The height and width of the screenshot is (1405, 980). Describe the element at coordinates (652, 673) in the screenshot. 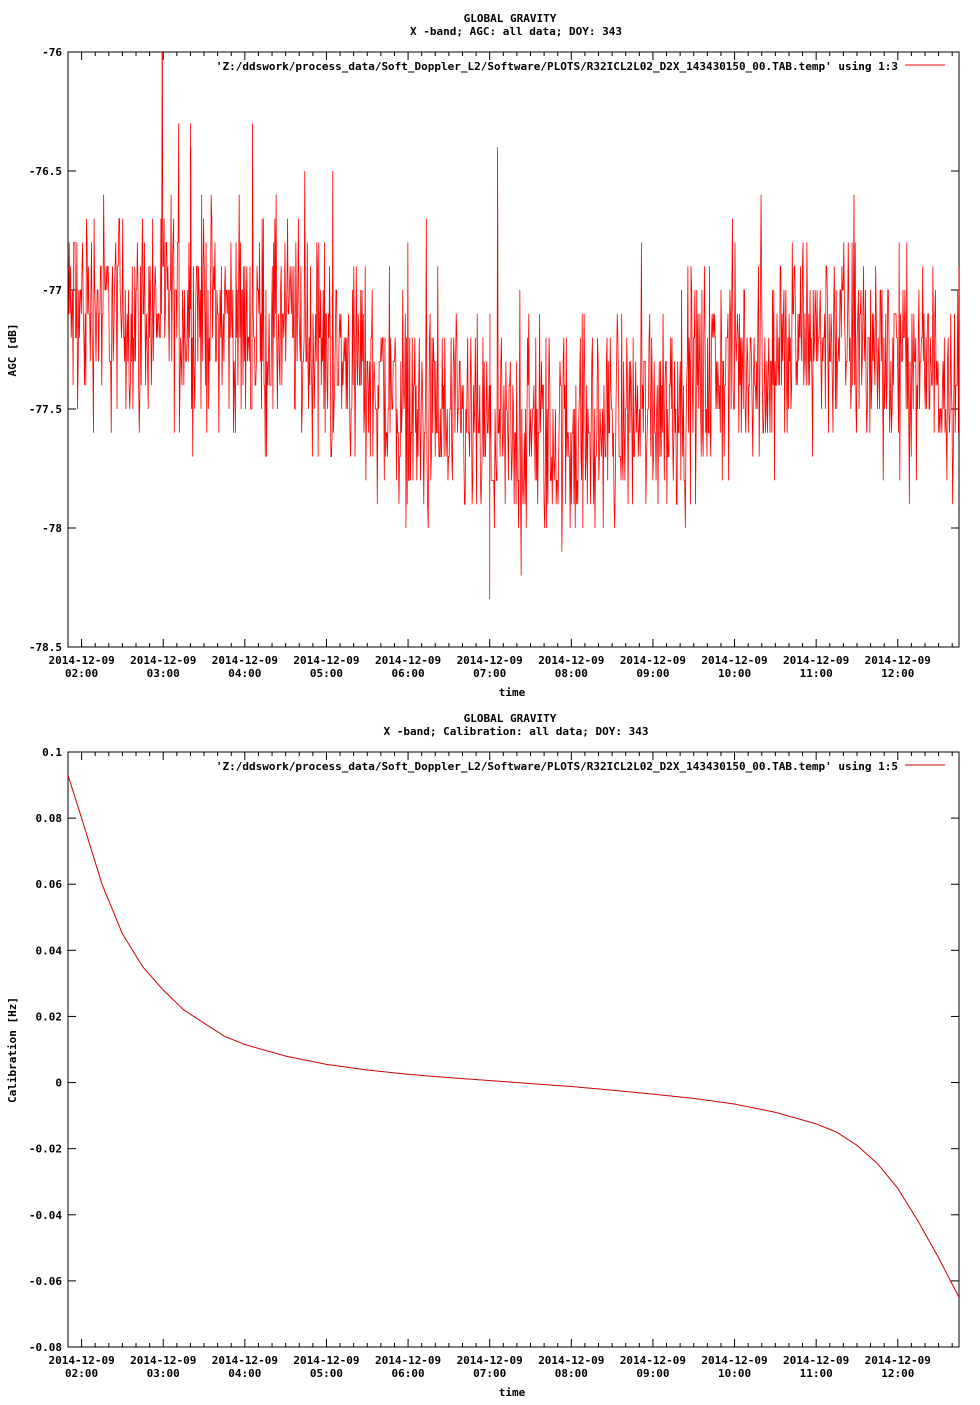

I see `agc-xtick-time: 09:00` at that location.